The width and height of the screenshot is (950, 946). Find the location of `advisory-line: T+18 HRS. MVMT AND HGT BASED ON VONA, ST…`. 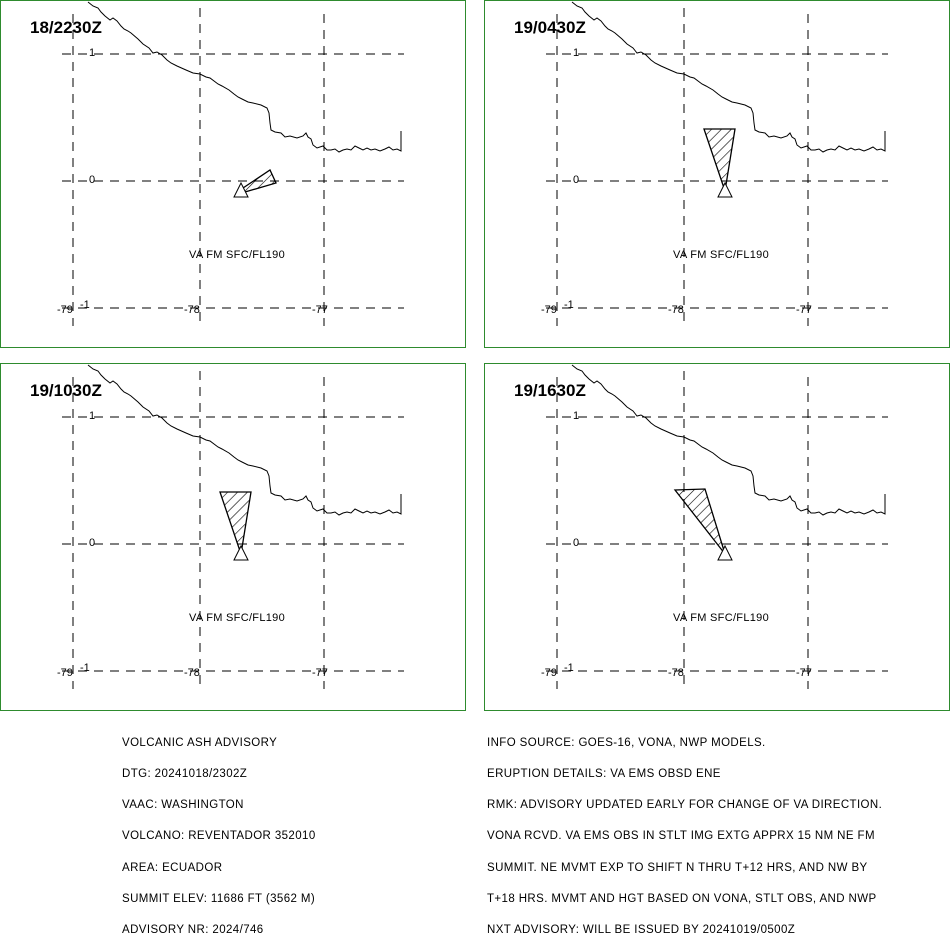

advisory-line: T+18 HRS. MVMT AND HGT BASED ON VONA, ST… is located at coordinates (682, 898).